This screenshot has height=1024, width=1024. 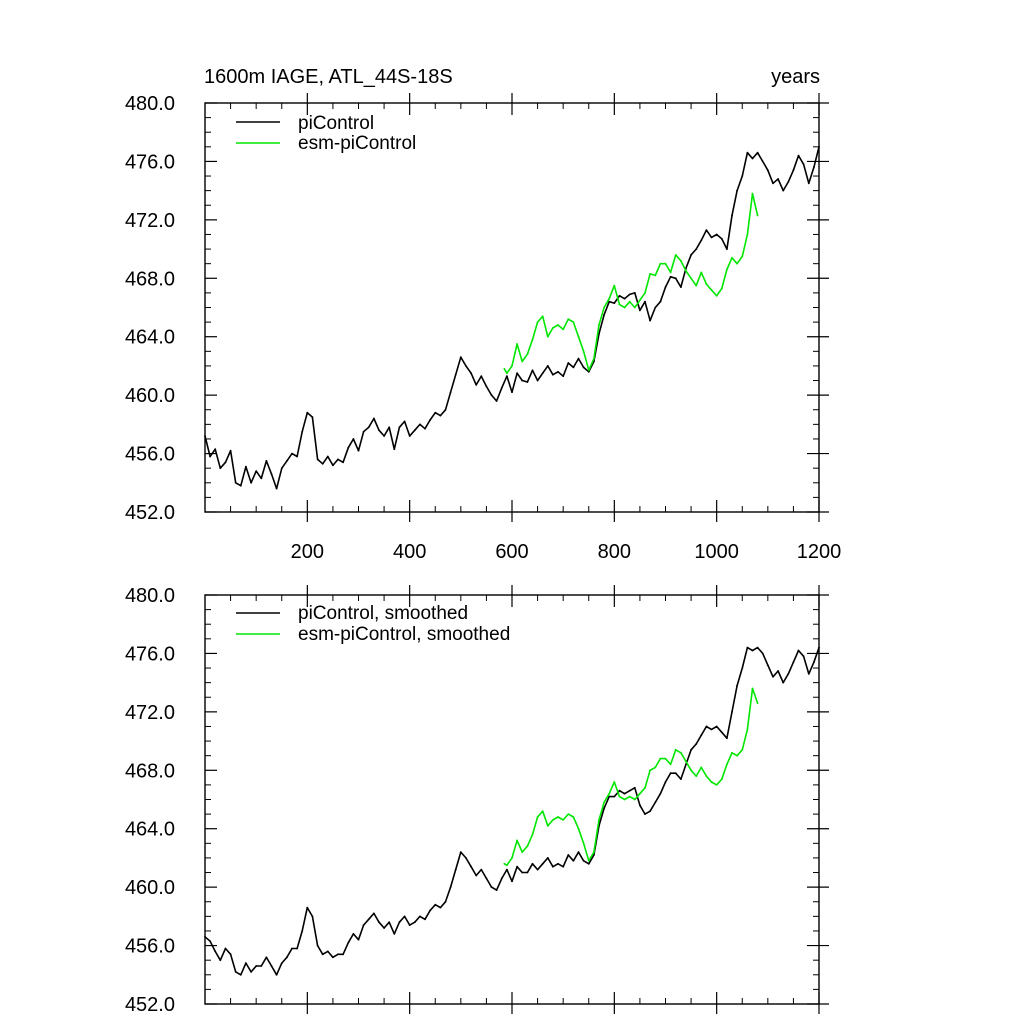 I want to click on y-tick-label: 468.0, so click(x=150, y=279).